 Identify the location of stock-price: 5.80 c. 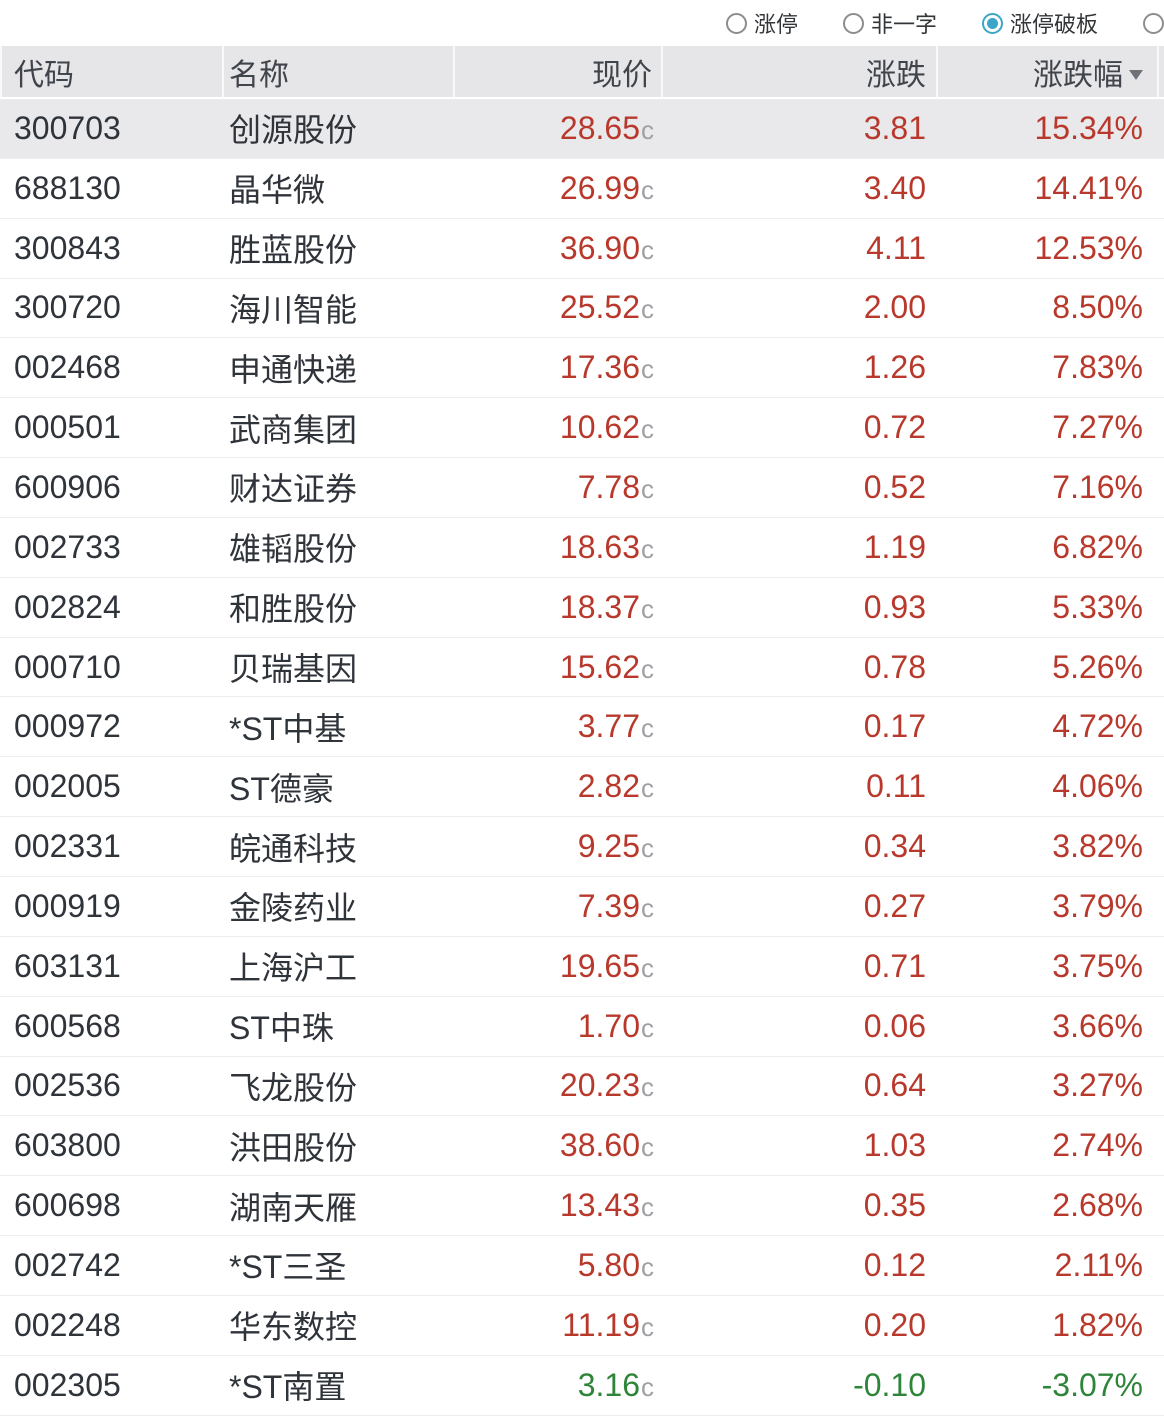
(559, 1265).